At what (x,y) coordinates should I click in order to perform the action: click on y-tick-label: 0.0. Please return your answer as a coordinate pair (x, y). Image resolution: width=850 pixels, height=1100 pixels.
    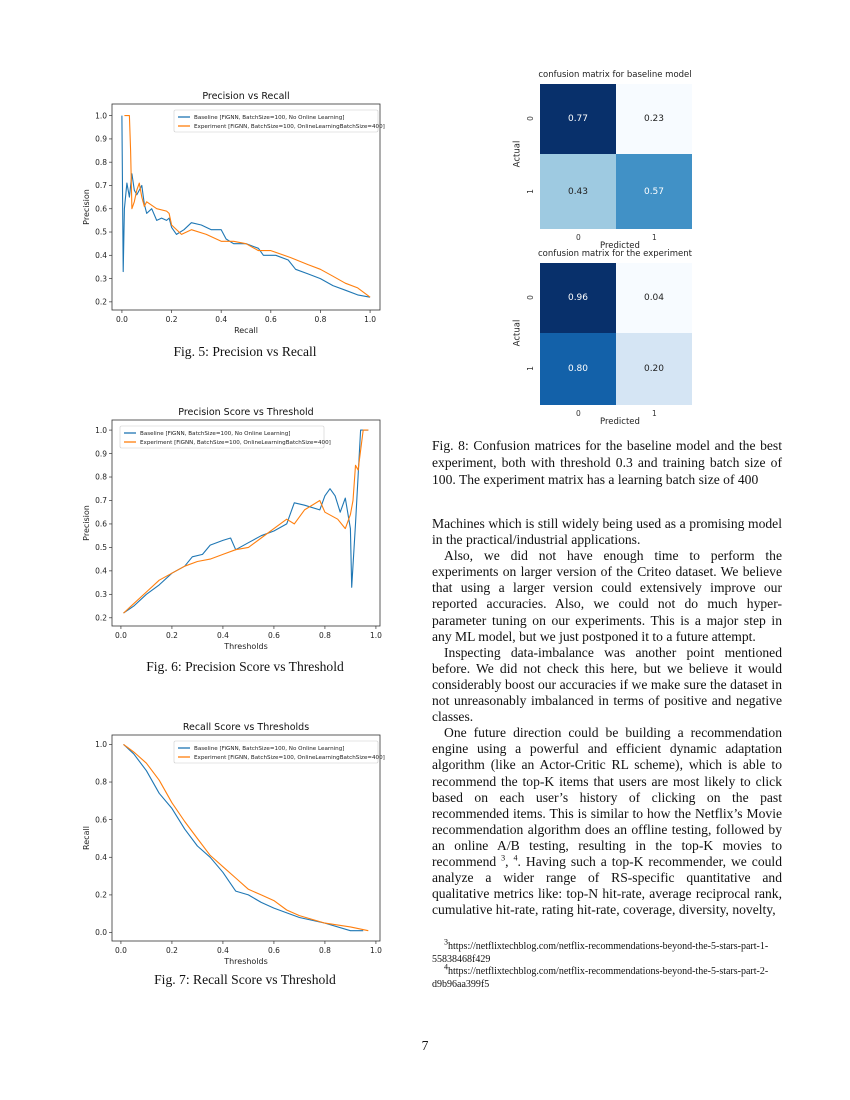
    Looking at the image, I should click on (101, 932).